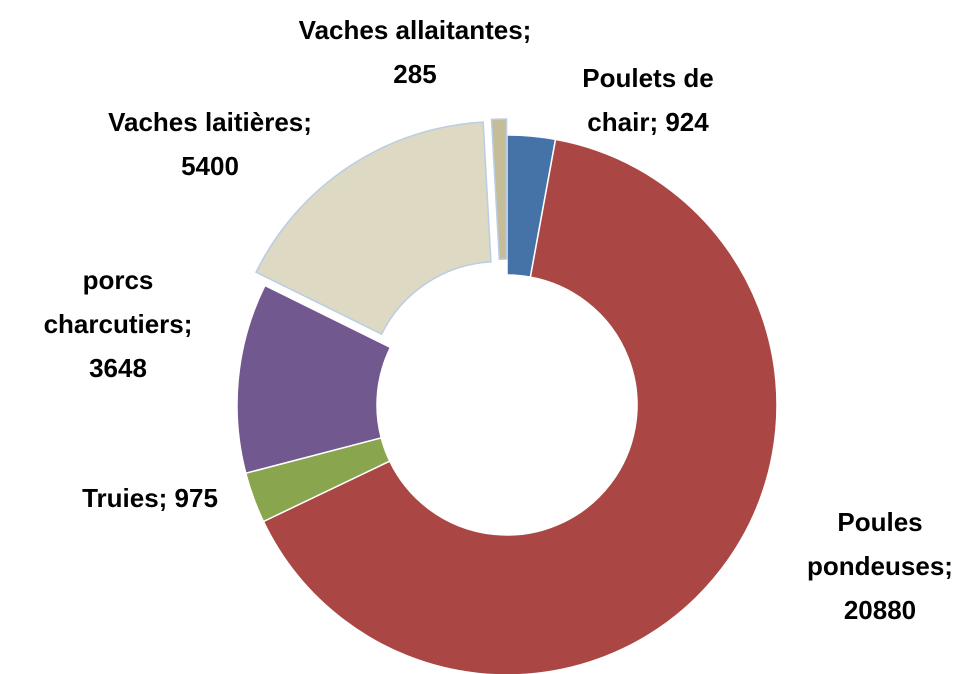  What do you see at coordinates (415, 52) in the screenshot?
I see `data-label: Vaches allaitantes; 285` at bounding box center [415, 52].